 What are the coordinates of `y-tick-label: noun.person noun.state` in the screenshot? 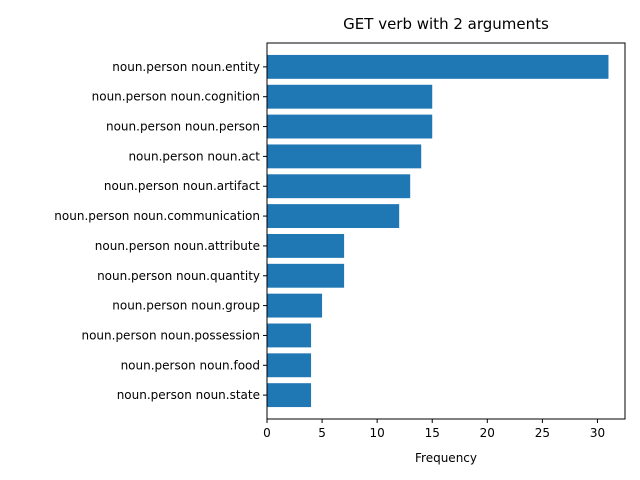 It's located at (188, 395).